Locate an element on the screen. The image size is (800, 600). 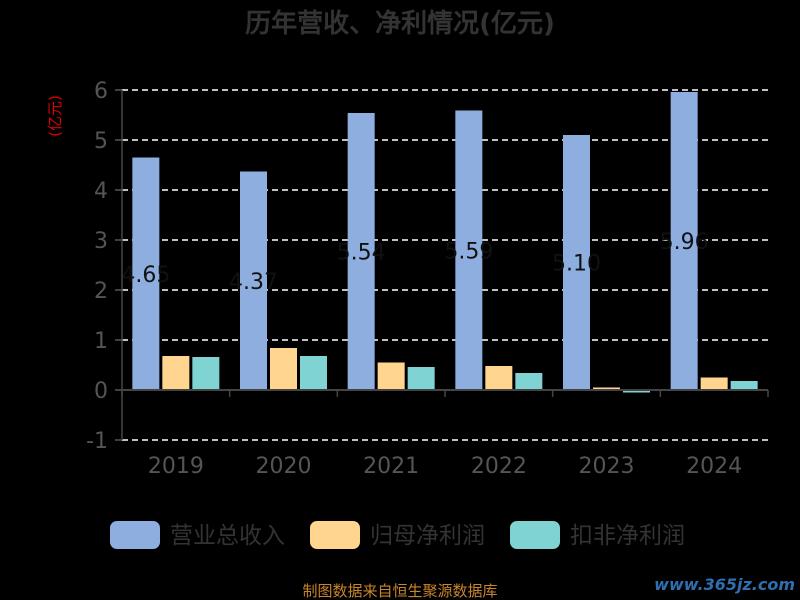
data-label-2022: 5.59 is located at coordinates (468, 251).